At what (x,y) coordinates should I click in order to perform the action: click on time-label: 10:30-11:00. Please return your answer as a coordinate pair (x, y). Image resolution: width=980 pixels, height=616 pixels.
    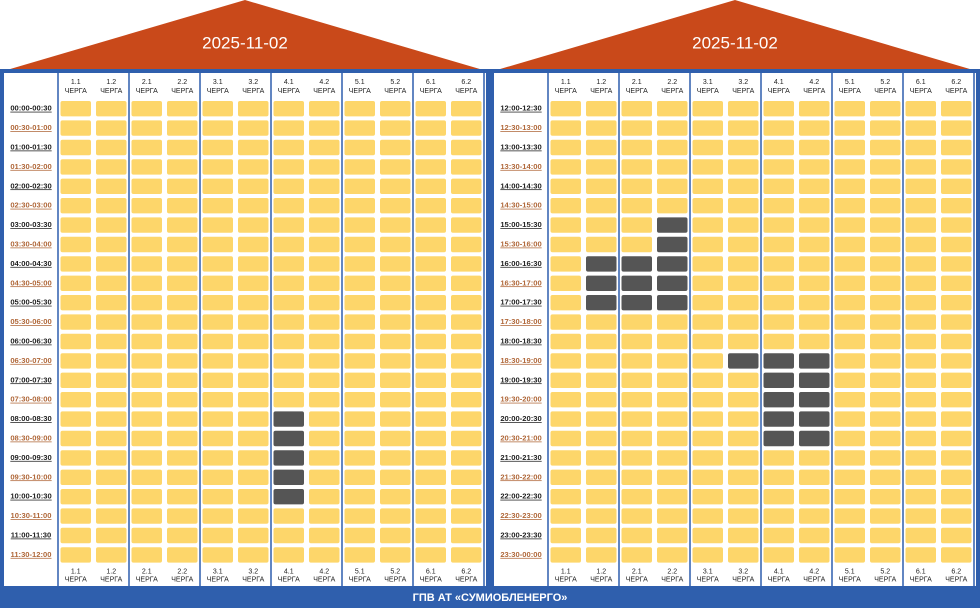
    Looking at the image, I should click on (31, 515).